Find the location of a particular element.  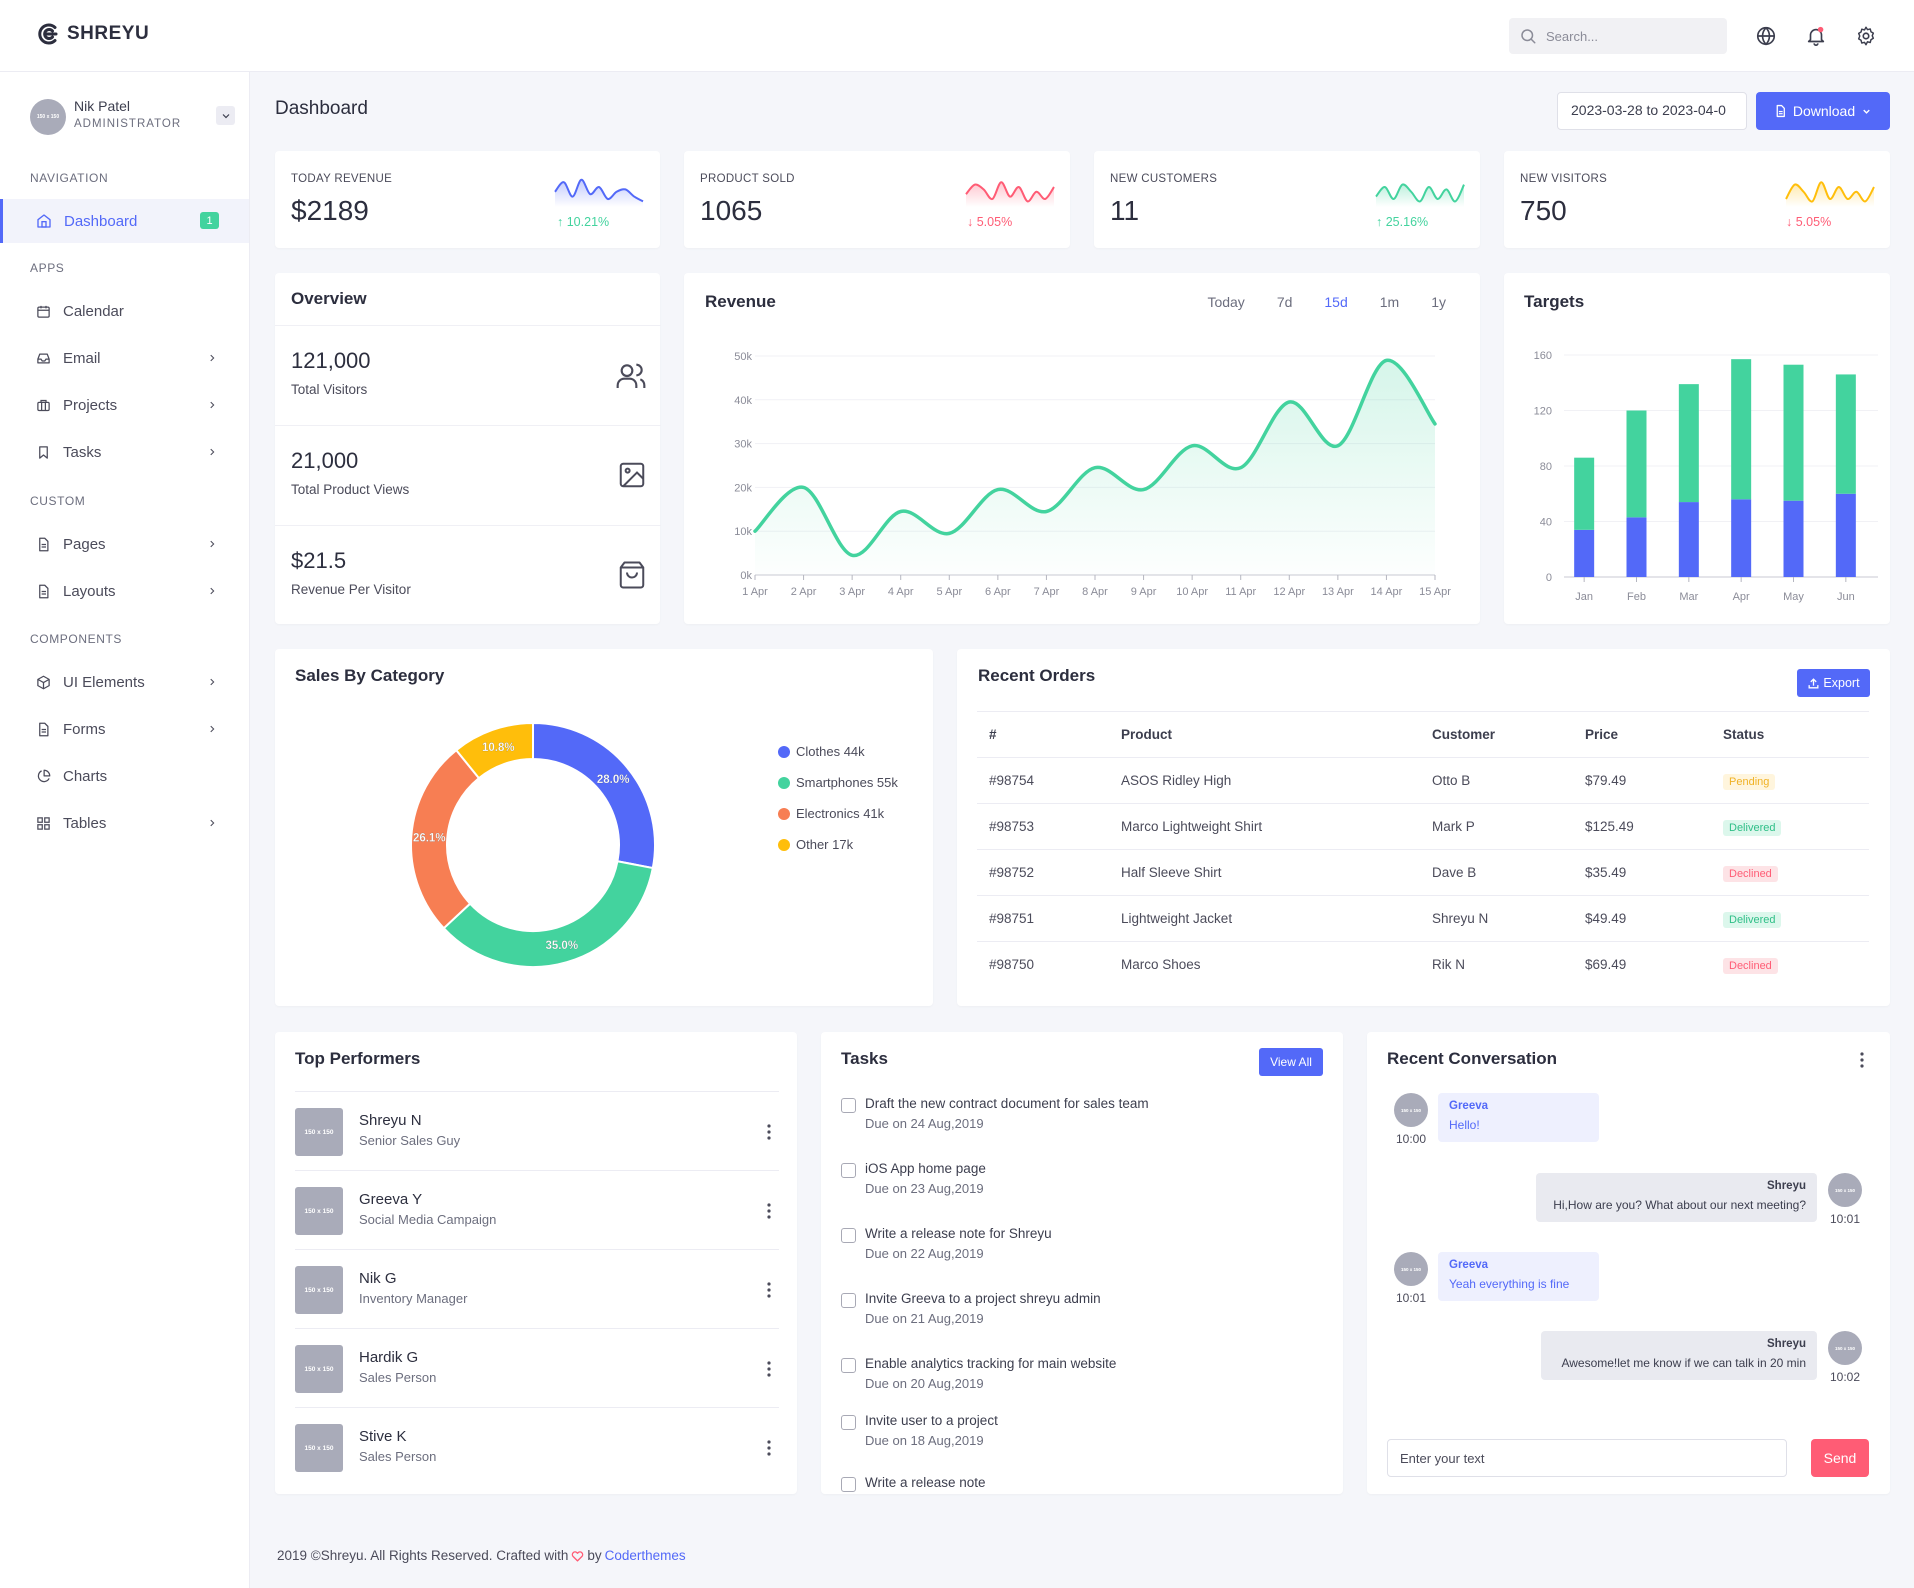

sidebar-item-calendar: Calendar is located at coordinates (124, 311).